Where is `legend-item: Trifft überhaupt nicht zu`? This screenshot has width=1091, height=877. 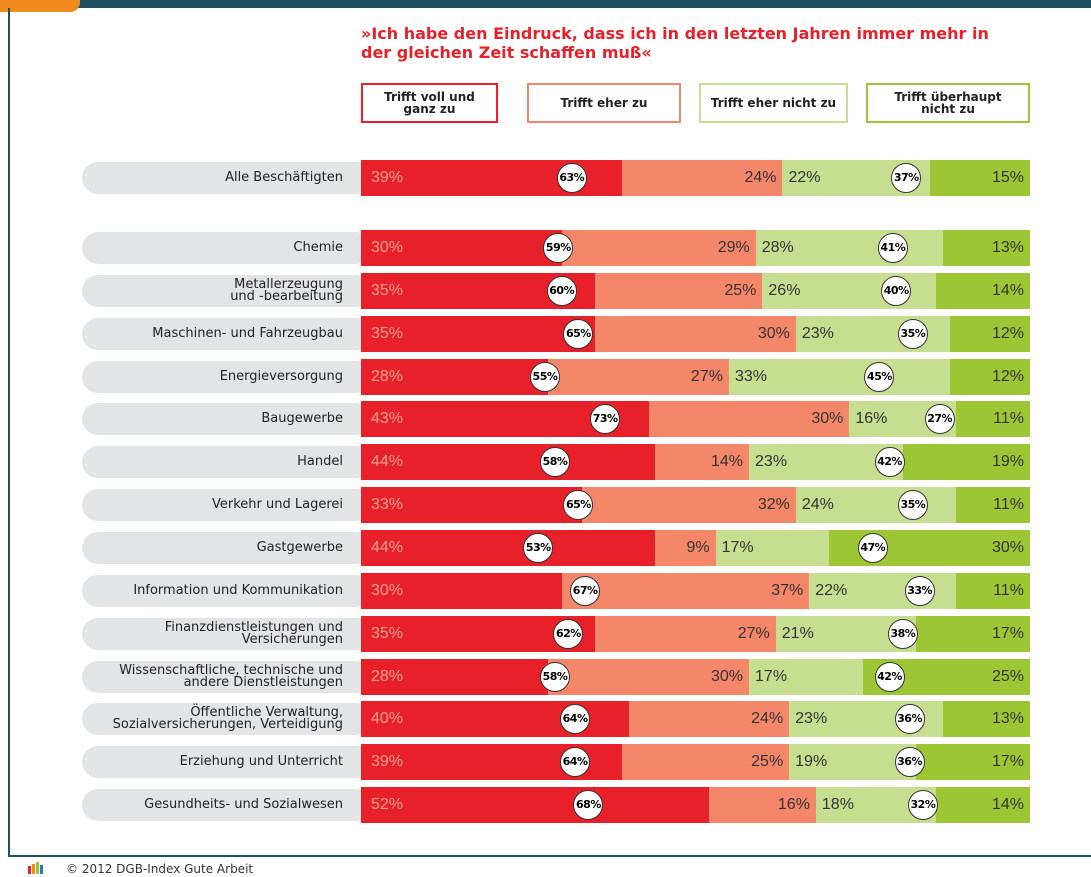
legend-item: Trifft überhaupt nicht zu is located at coordinates (948, 103).